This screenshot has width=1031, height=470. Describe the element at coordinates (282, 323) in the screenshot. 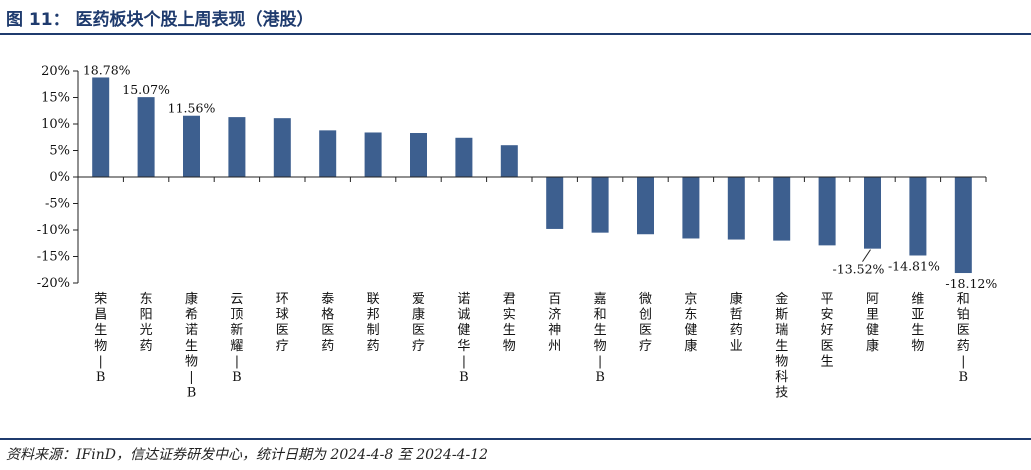

I see `category-label: 环球医疗` at that location.